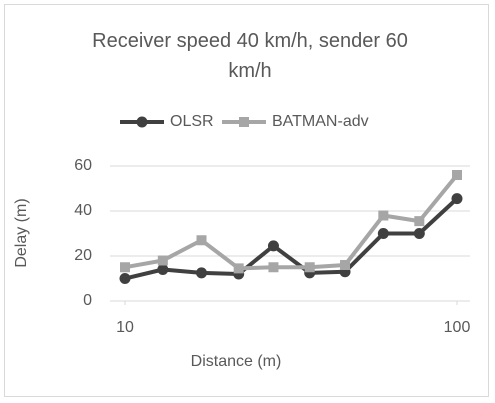 This screenshot has width=495, height=403. I want to click on y-tick-label: 20, so click(83, 255).